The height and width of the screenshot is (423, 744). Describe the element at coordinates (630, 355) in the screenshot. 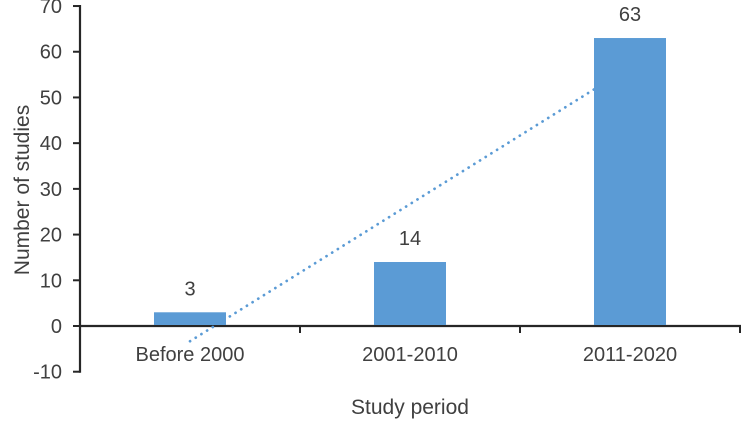

I see `x-tick-label: 2011-2020` at that location.